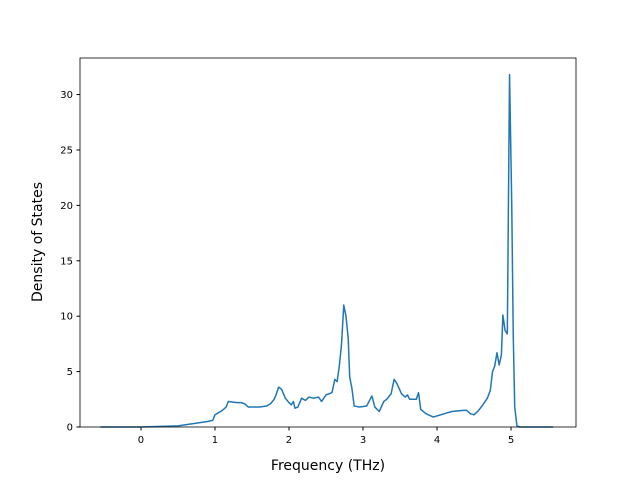 The height and width of the screenshot is (480, 640). What do you see at coordinates (70, 372) in the screenshot?
I see `y-tick-label: 5` at bounding box center [70, 372].